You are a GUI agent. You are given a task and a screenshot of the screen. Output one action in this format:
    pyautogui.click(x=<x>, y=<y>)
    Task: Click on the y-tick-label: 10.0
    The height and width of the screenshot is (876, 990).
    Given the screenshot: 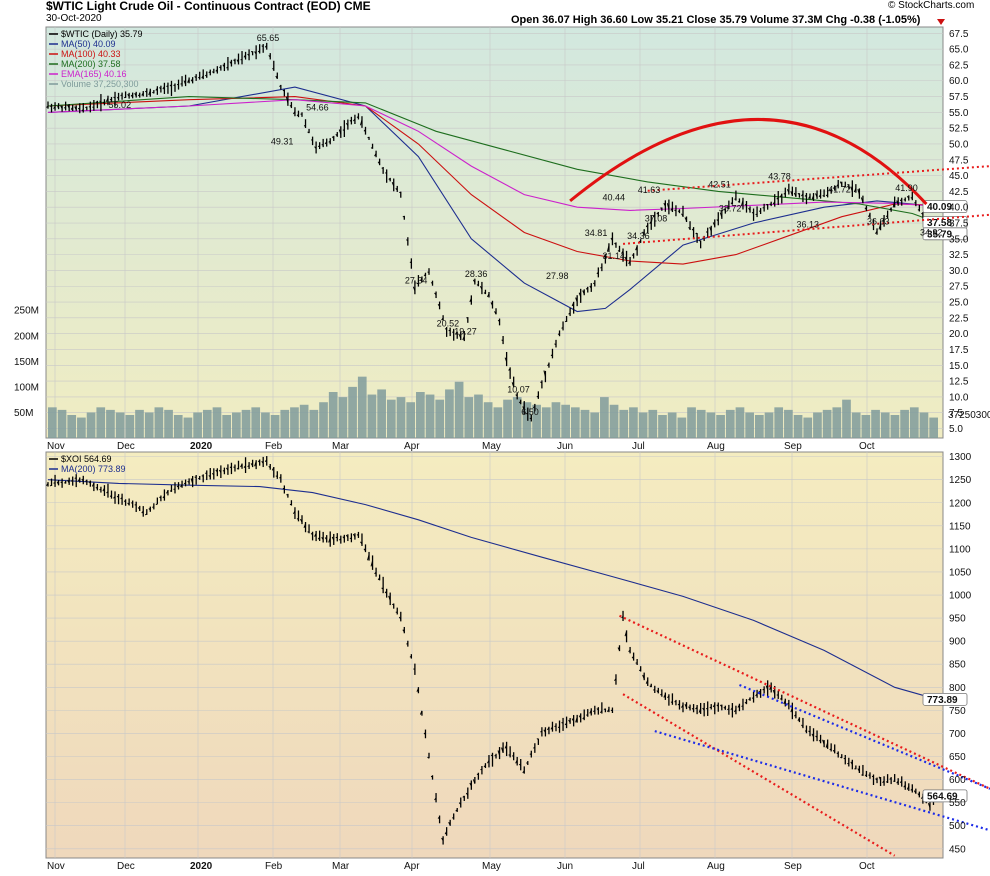 What is the action you would take?
    pyautogui.click(x=959, y=397)
    